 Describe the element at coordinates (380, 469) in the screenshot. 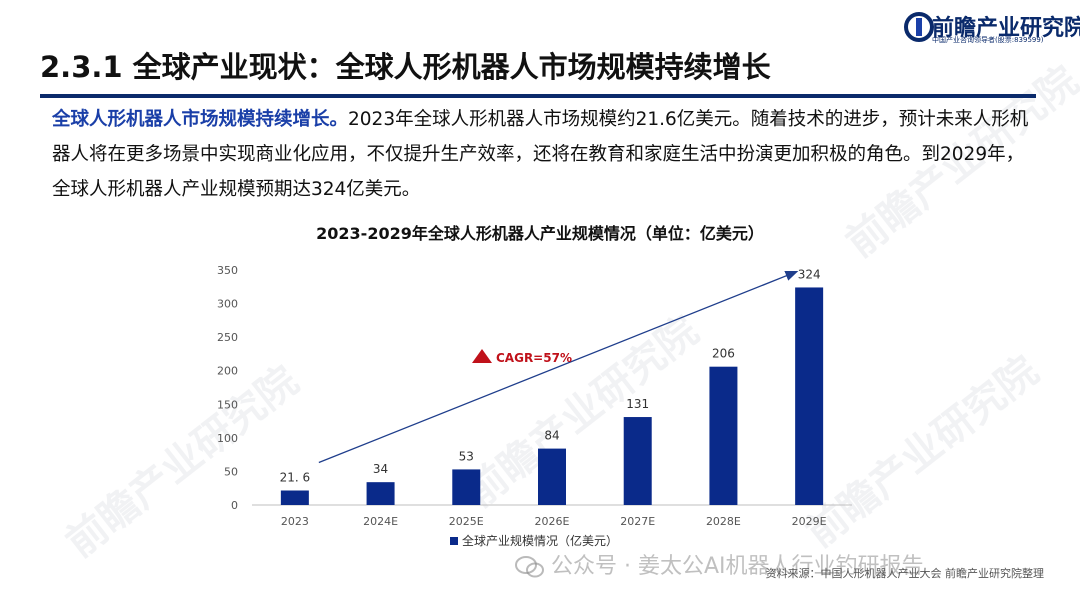

I see `data-label: 34` at that location.